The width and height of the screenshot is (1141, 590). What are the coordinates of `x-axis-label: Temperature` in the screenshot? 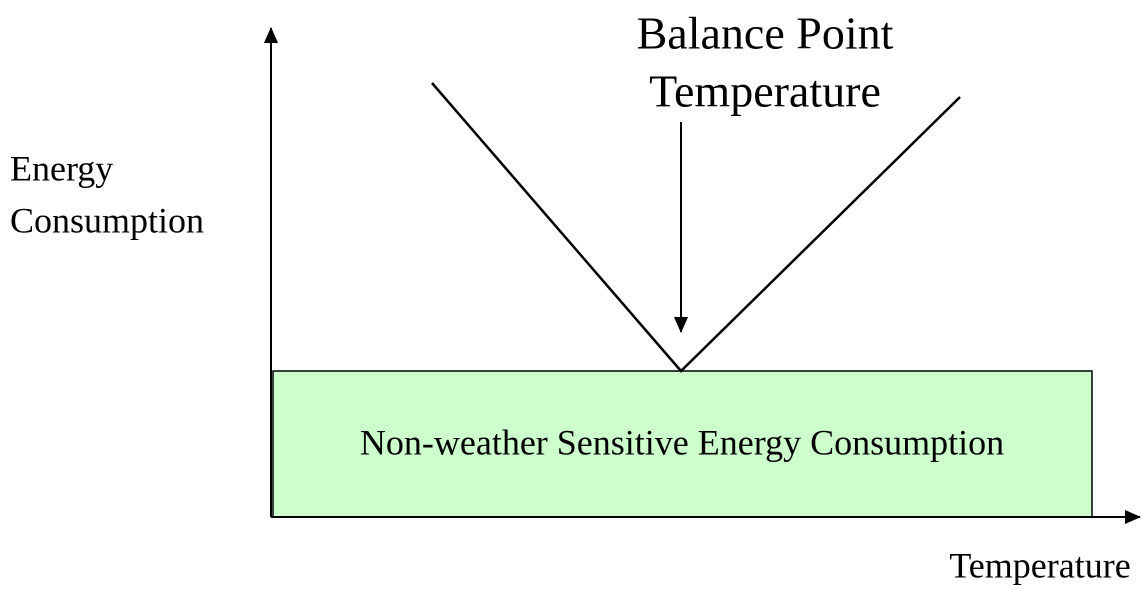 It's located at (1039, 565).